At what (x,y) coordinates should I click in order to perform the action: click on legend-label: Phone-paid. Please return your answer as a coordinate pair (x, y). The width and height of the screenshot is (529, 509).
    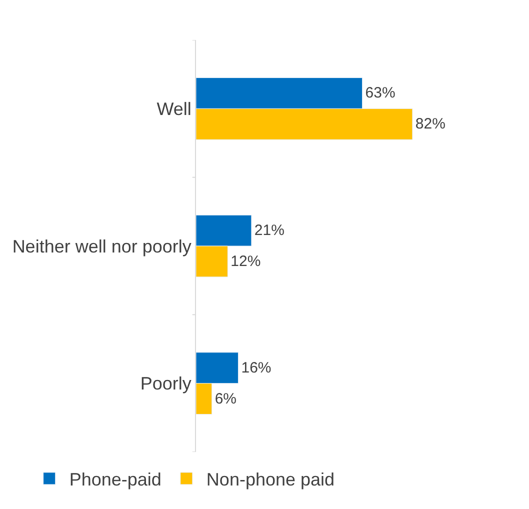
    Looking at the image, I should click on (115, 479).